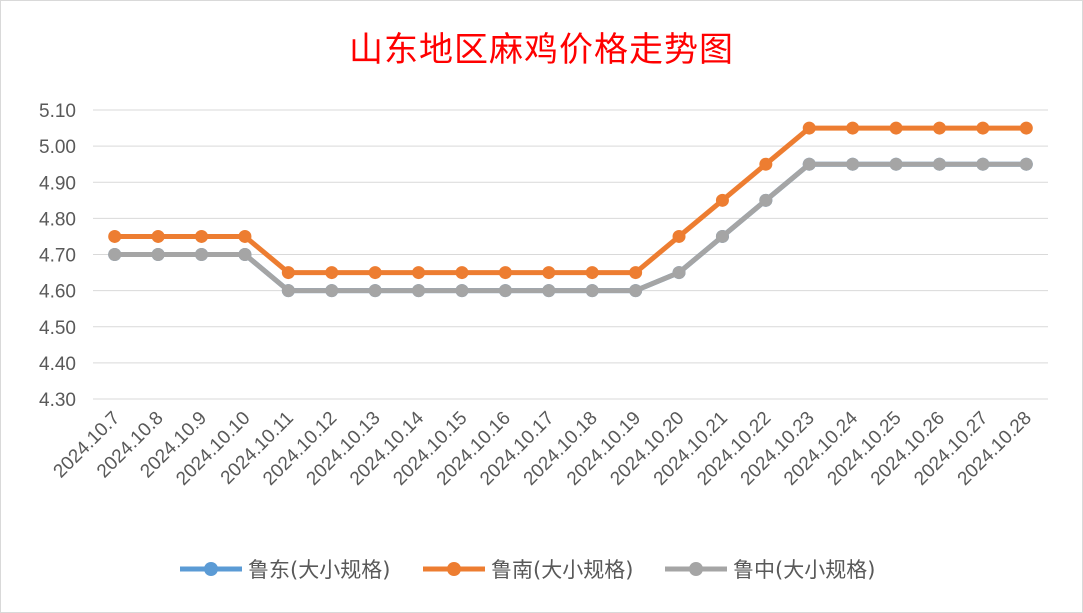  I want to click on y-tick-label: 4.40, so click(57, 364).